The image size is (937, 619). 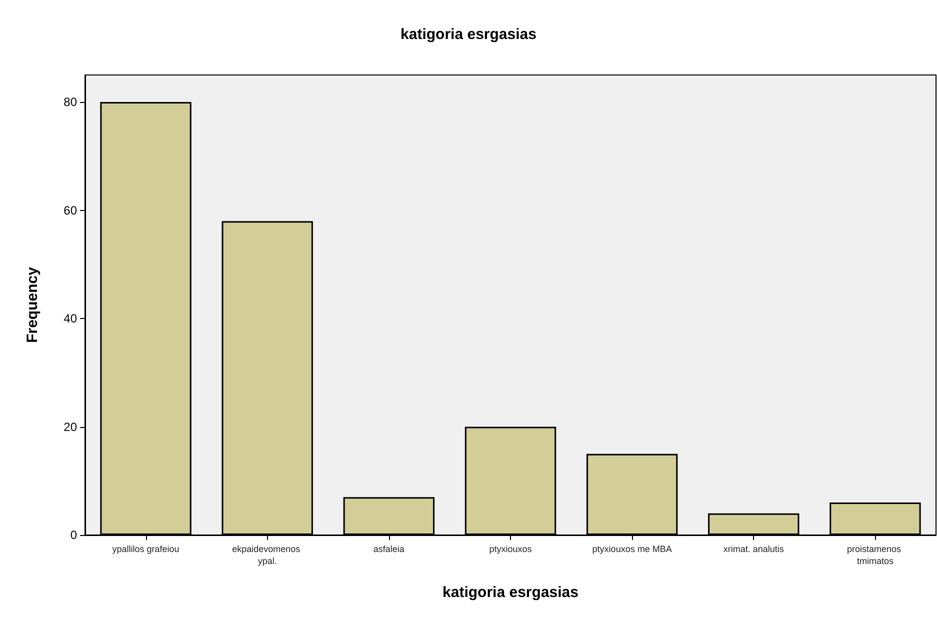 What do you see at coordinates (32, 304) in the screenshot?
I see `y-axis-title: Frequency` at bounding box center [32, 304].